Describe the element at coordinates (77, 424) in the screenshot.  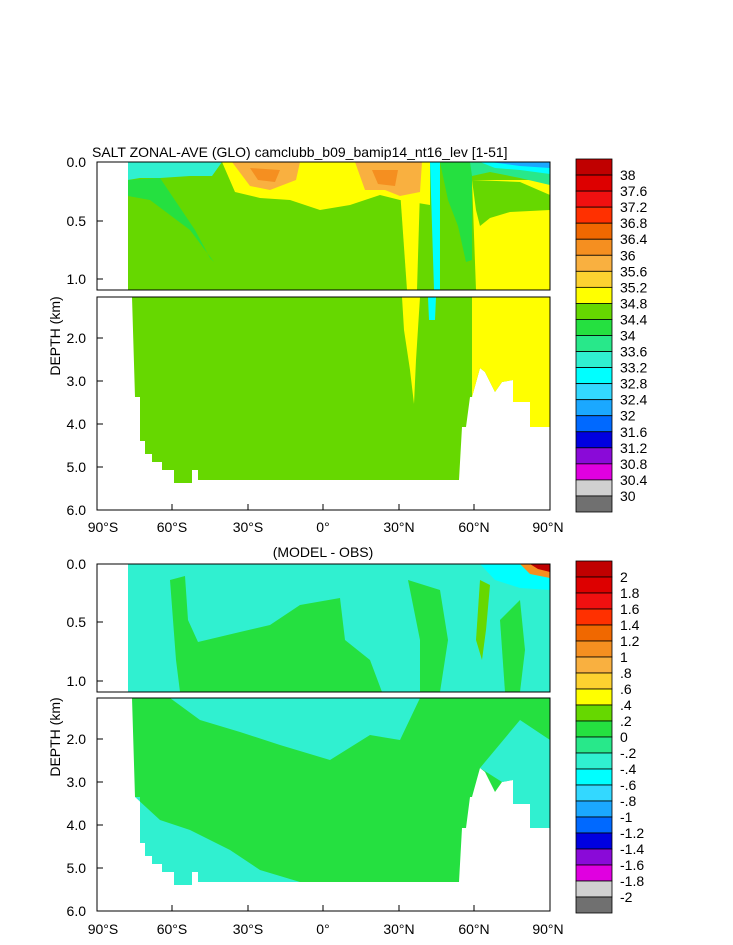
I see `top-ytick-4.0: 4.0` at that location.